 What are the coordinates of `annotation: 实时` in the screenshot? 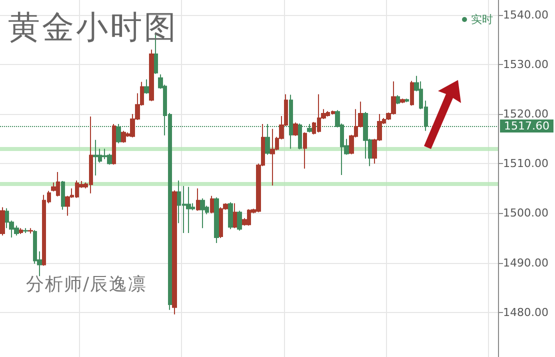 It's located at (482, 19).